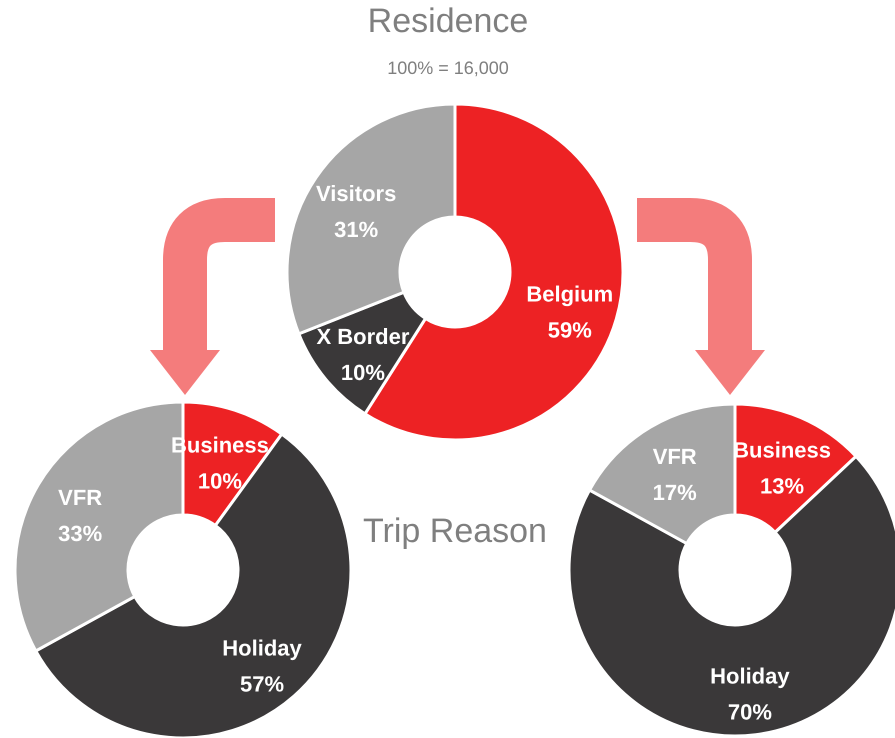 This screenshot has width=895, height=738. I want to click on text: Trip Reason, so click(455, 531).